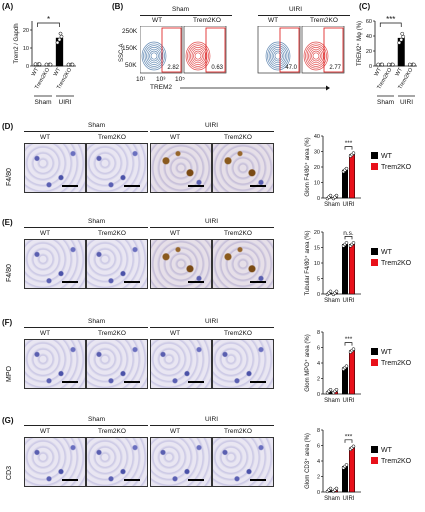  What do you see at coordinates (335, 68) in the screenshot?
I see `gate-percent: 2.77` at bounding box center [335, 68].